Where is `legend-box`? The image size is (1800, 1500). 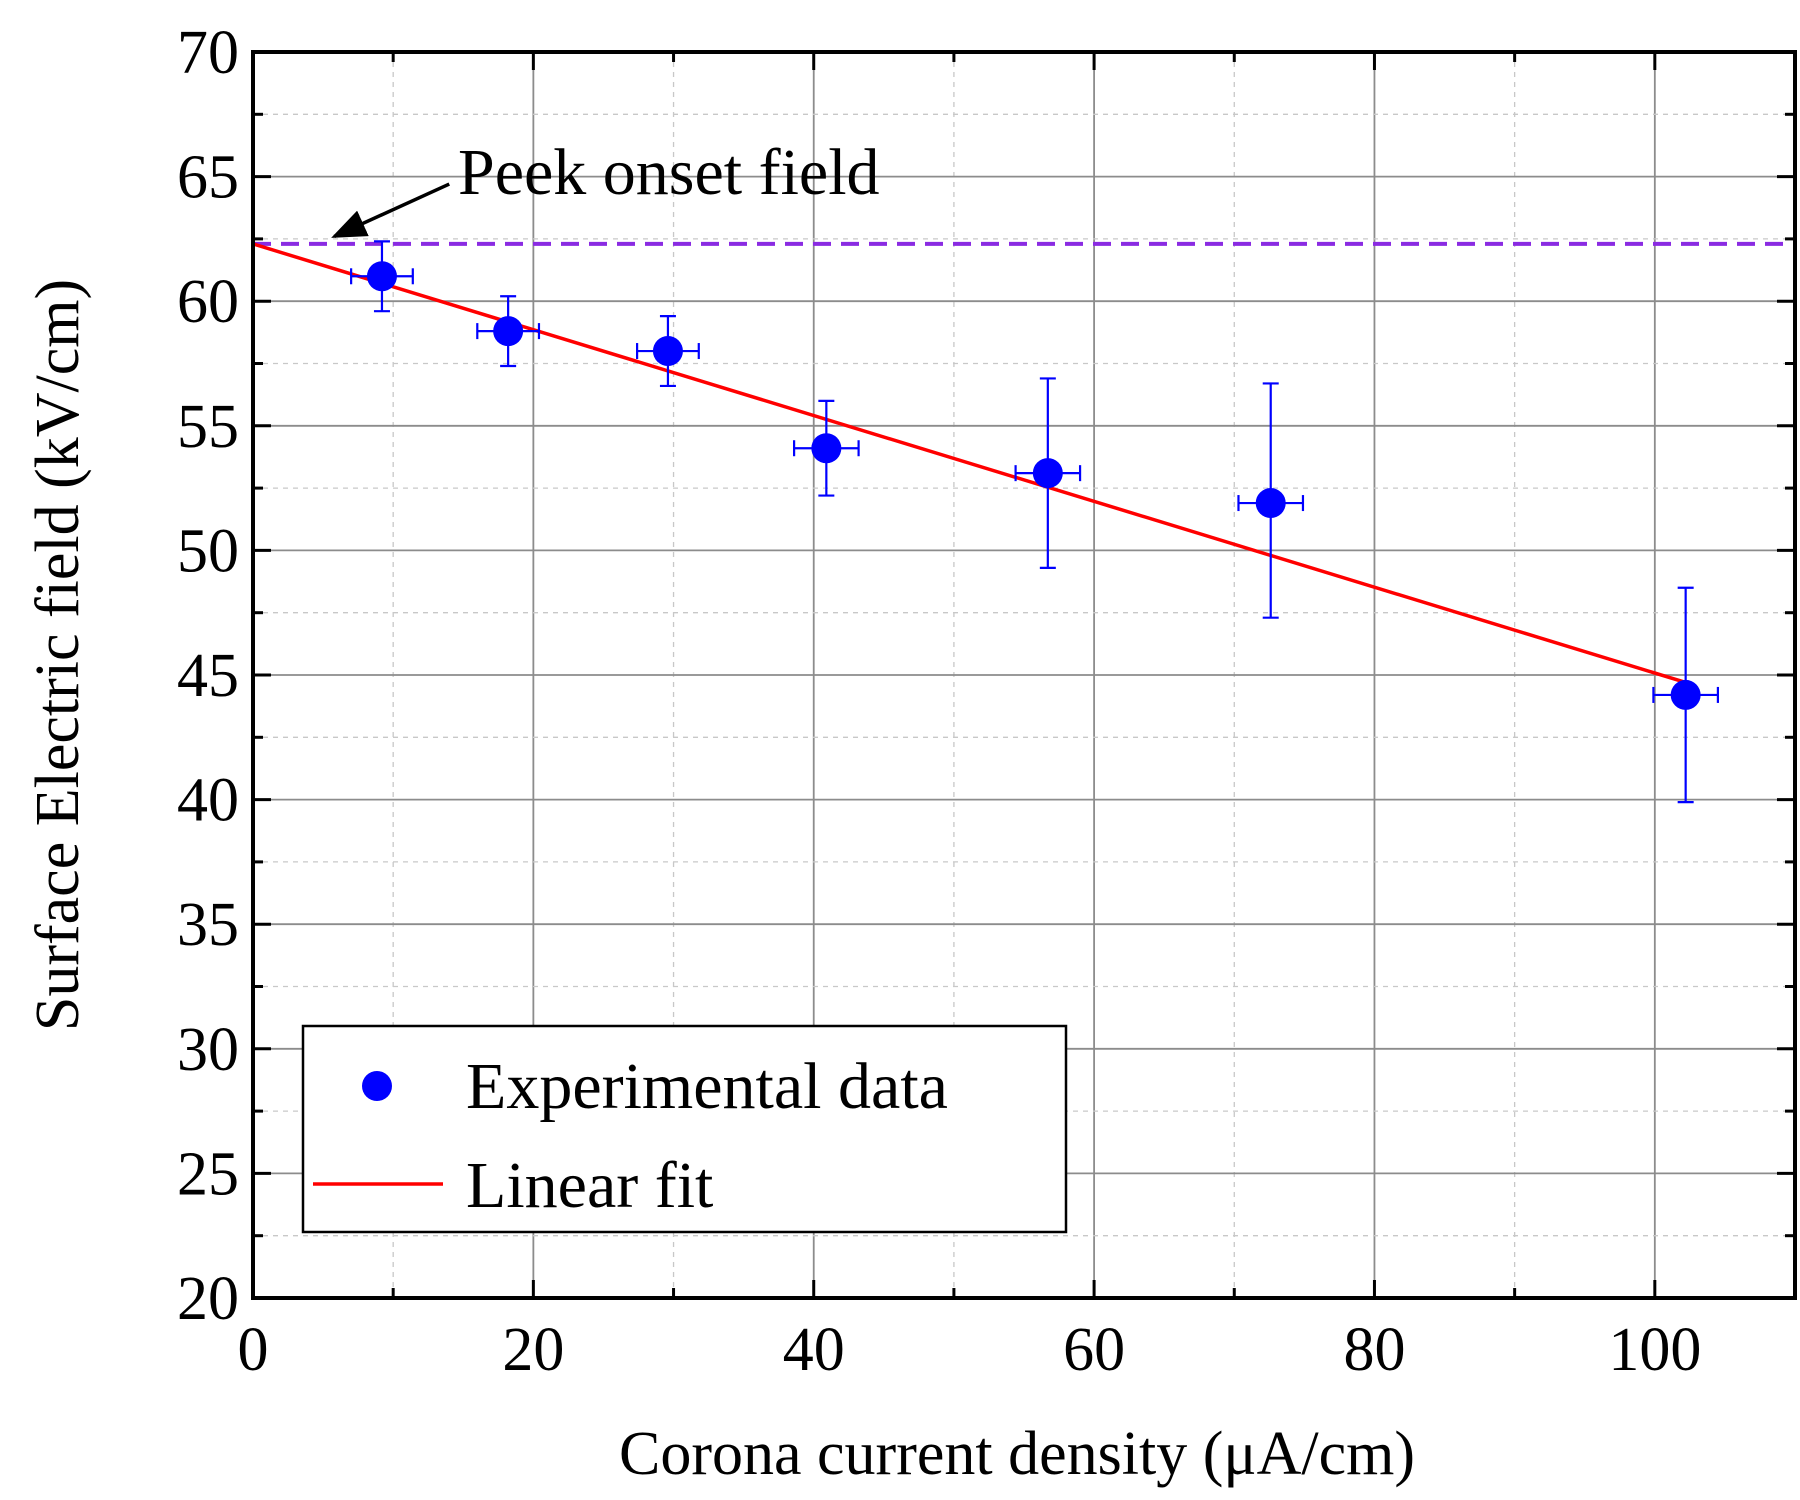 legend-box is located at coordinates (684, 1129).